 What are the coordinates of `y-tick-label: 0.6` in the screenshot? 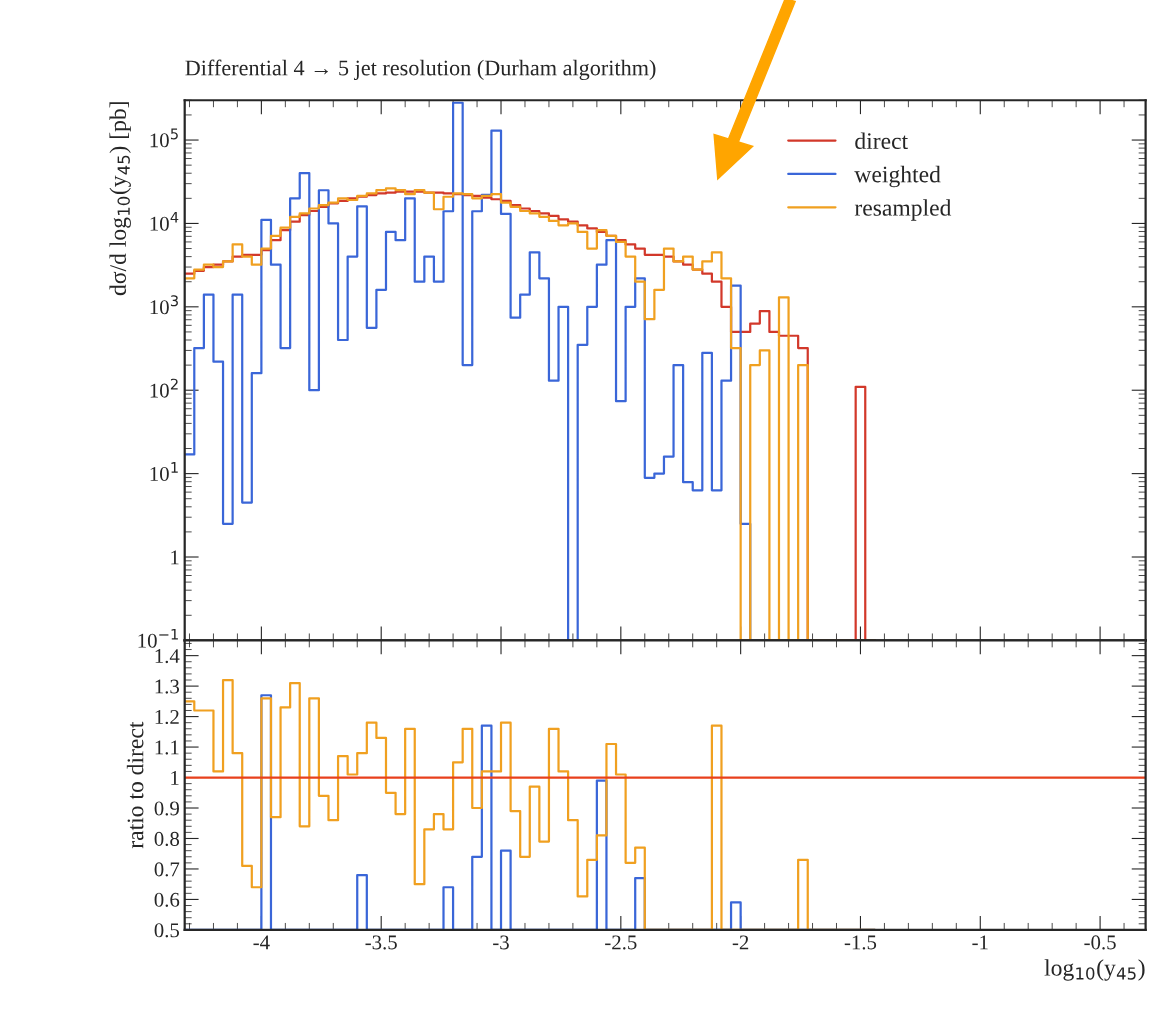 It's located at (167, 899).